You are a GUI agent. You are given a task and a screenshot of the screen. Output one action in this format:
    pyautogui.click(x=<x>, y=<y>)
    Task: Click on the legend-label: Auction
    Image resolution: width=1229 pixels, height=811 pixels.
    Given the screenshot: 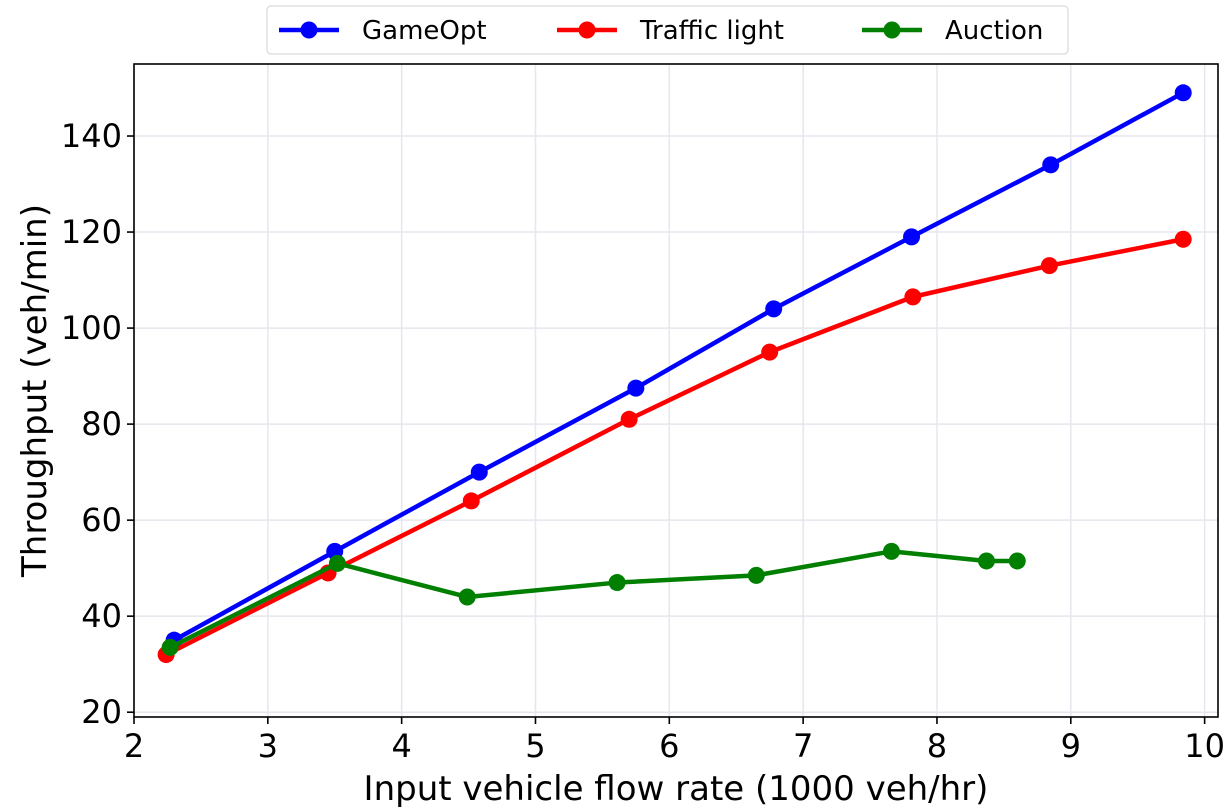 What is the action you would take?
    pyautogui.click(x=994, y=31)
    